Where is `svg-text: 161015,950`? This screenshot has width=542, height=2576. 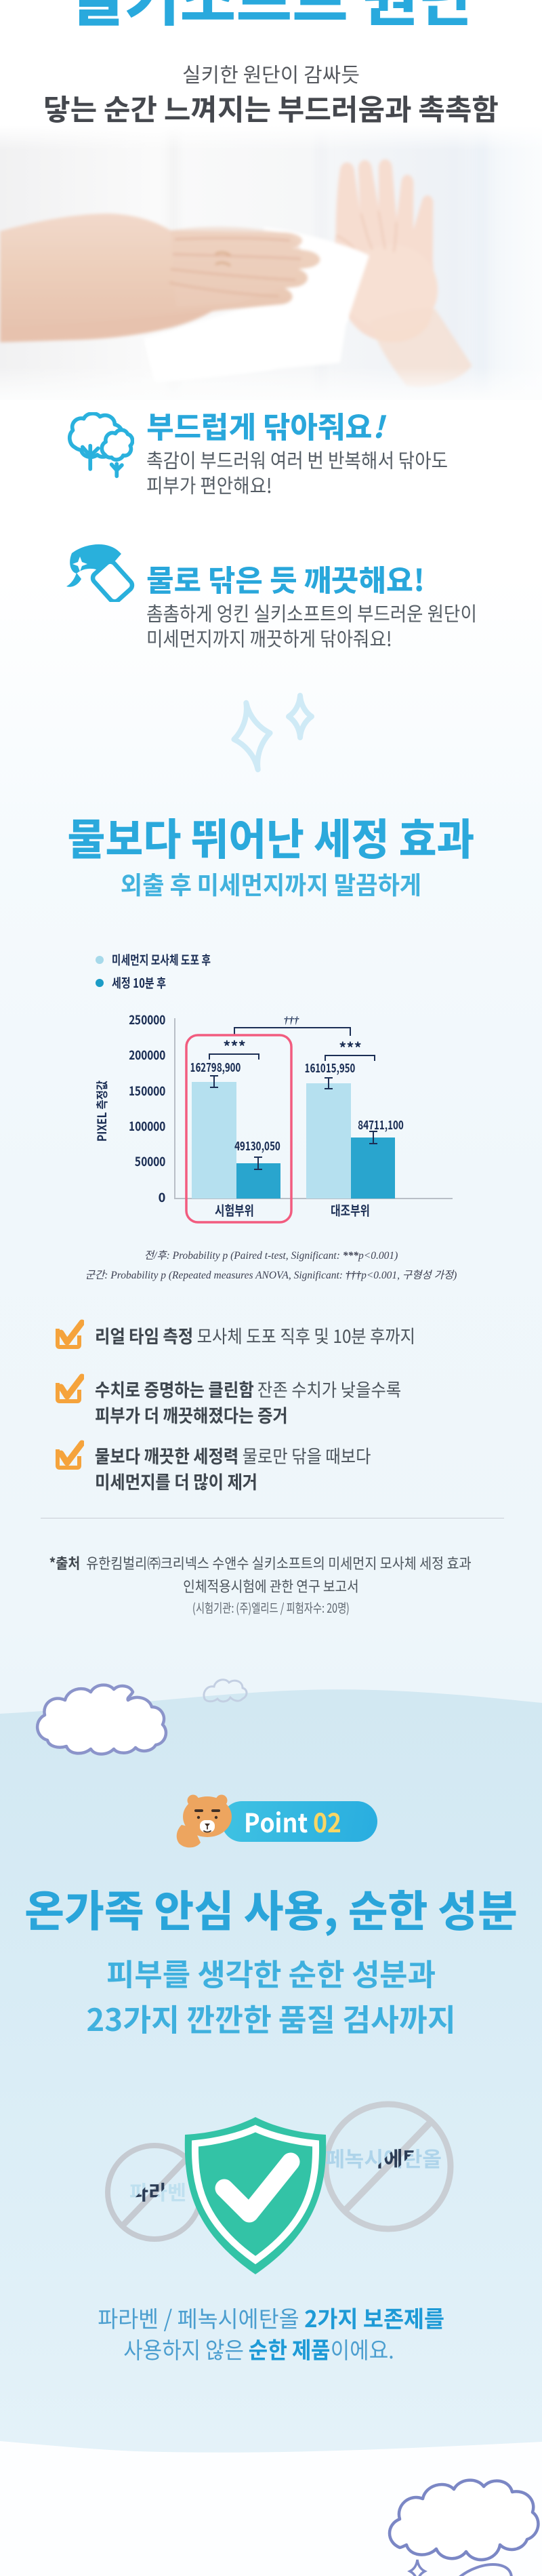 svg-text: 161015,950 is located at coordinates (330, 1067).